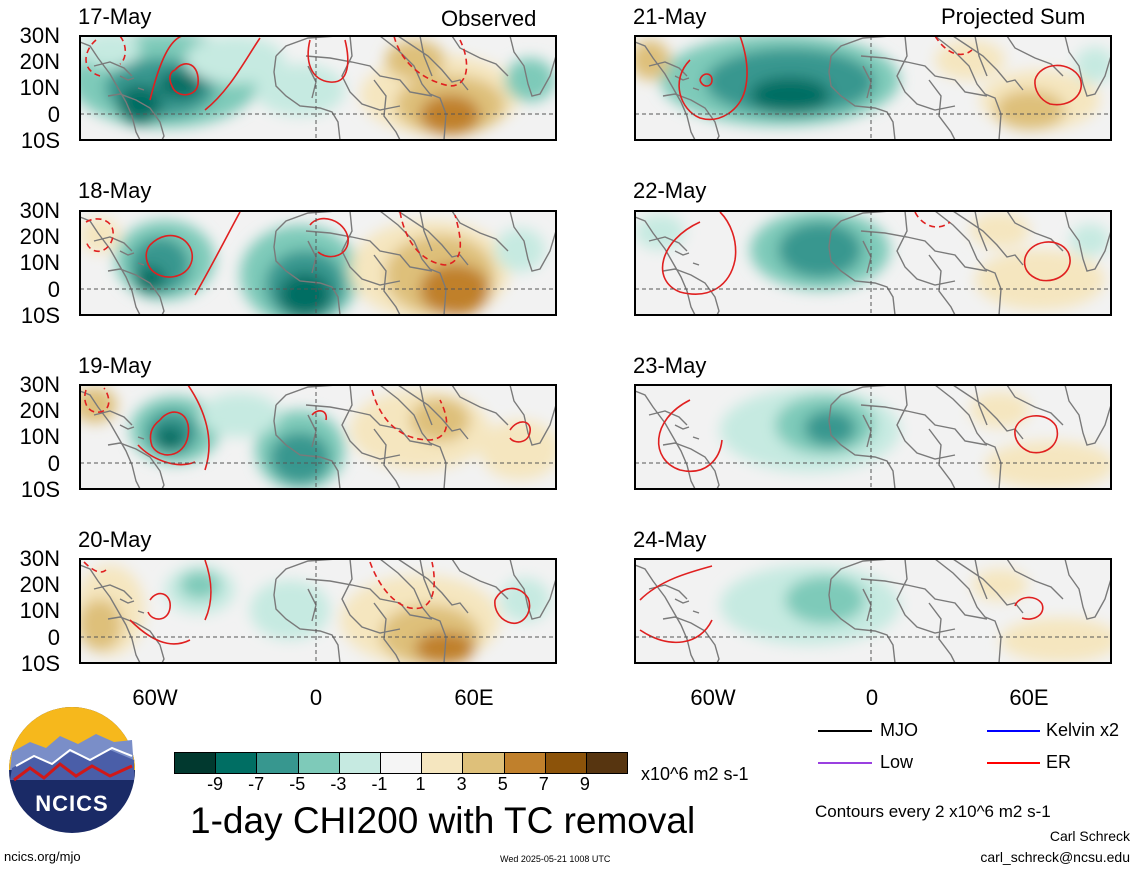  What do you see at coordinates (670, 16) in the screenshot?
I see `panel-date-21-may: 21-May` at bounding box center [670, 16].